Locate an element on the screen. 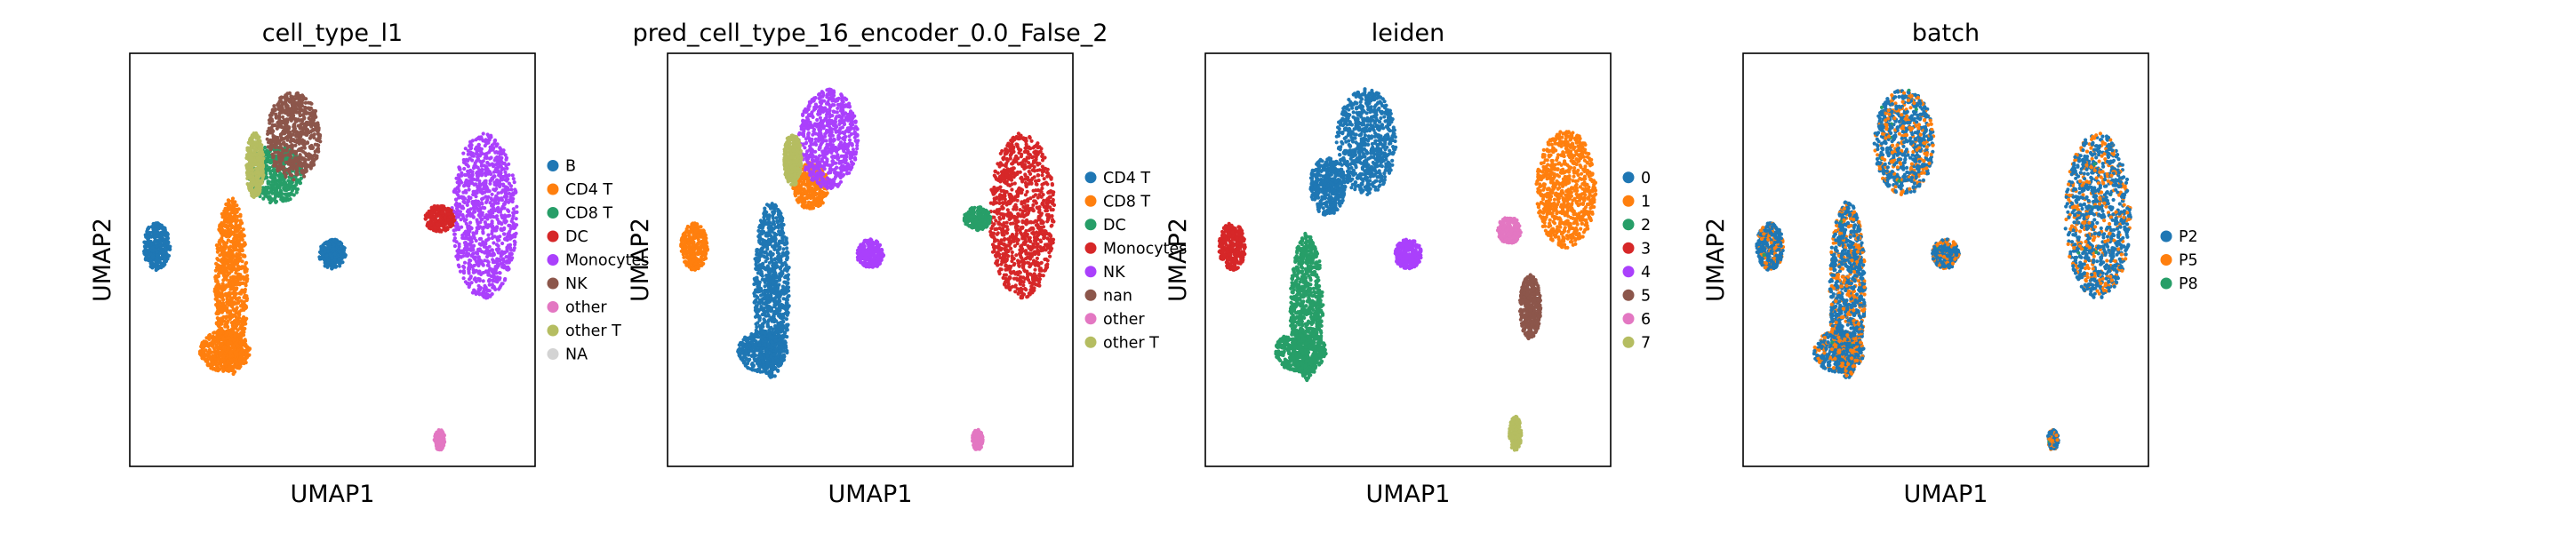  y-axis-label: UMAP2 is located at coordinates (102, 260).